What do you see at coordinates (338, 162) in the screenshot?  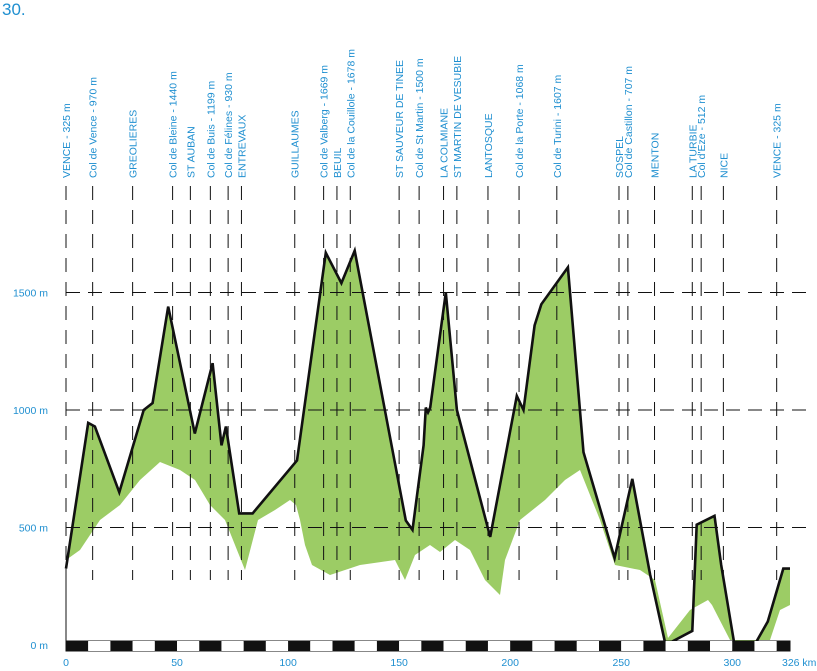 I see `stop-label: BEUIL` at bounding box center [338, 162].